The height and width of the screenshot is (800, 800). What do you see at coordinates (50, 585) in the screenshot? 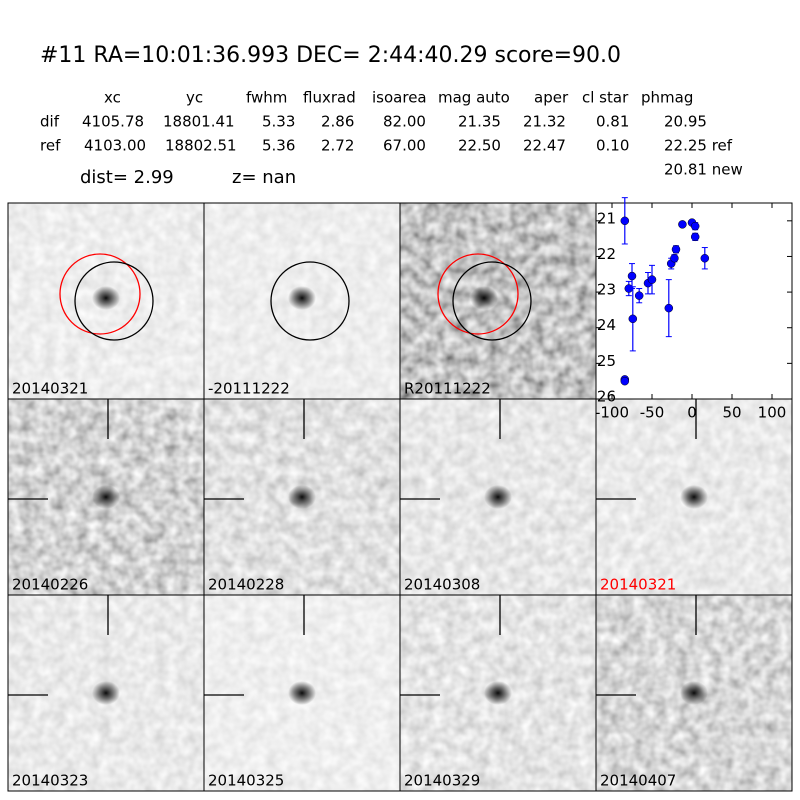
I see `stamp-label: 20140226` at bounding box center [50, 585].